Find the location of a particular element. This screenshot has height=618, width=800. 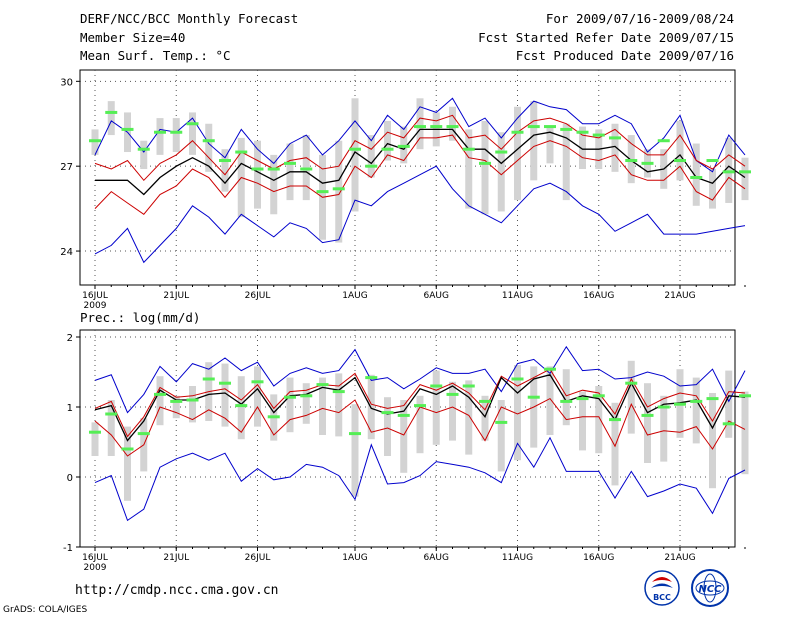

temp-ytick-label: 24 is located at coordinates (66, 252).